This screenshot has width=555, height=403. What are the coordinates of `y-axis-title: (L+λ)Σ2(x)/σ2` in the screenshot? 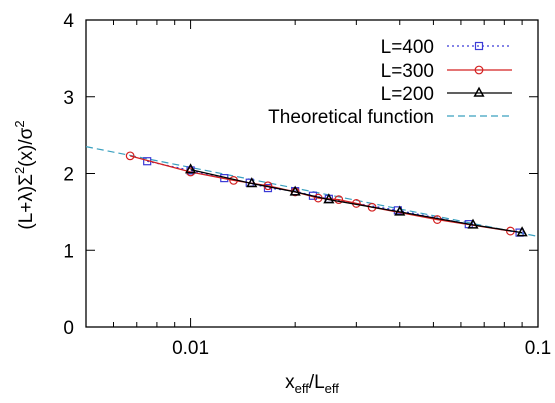 It's located at (24, 174).